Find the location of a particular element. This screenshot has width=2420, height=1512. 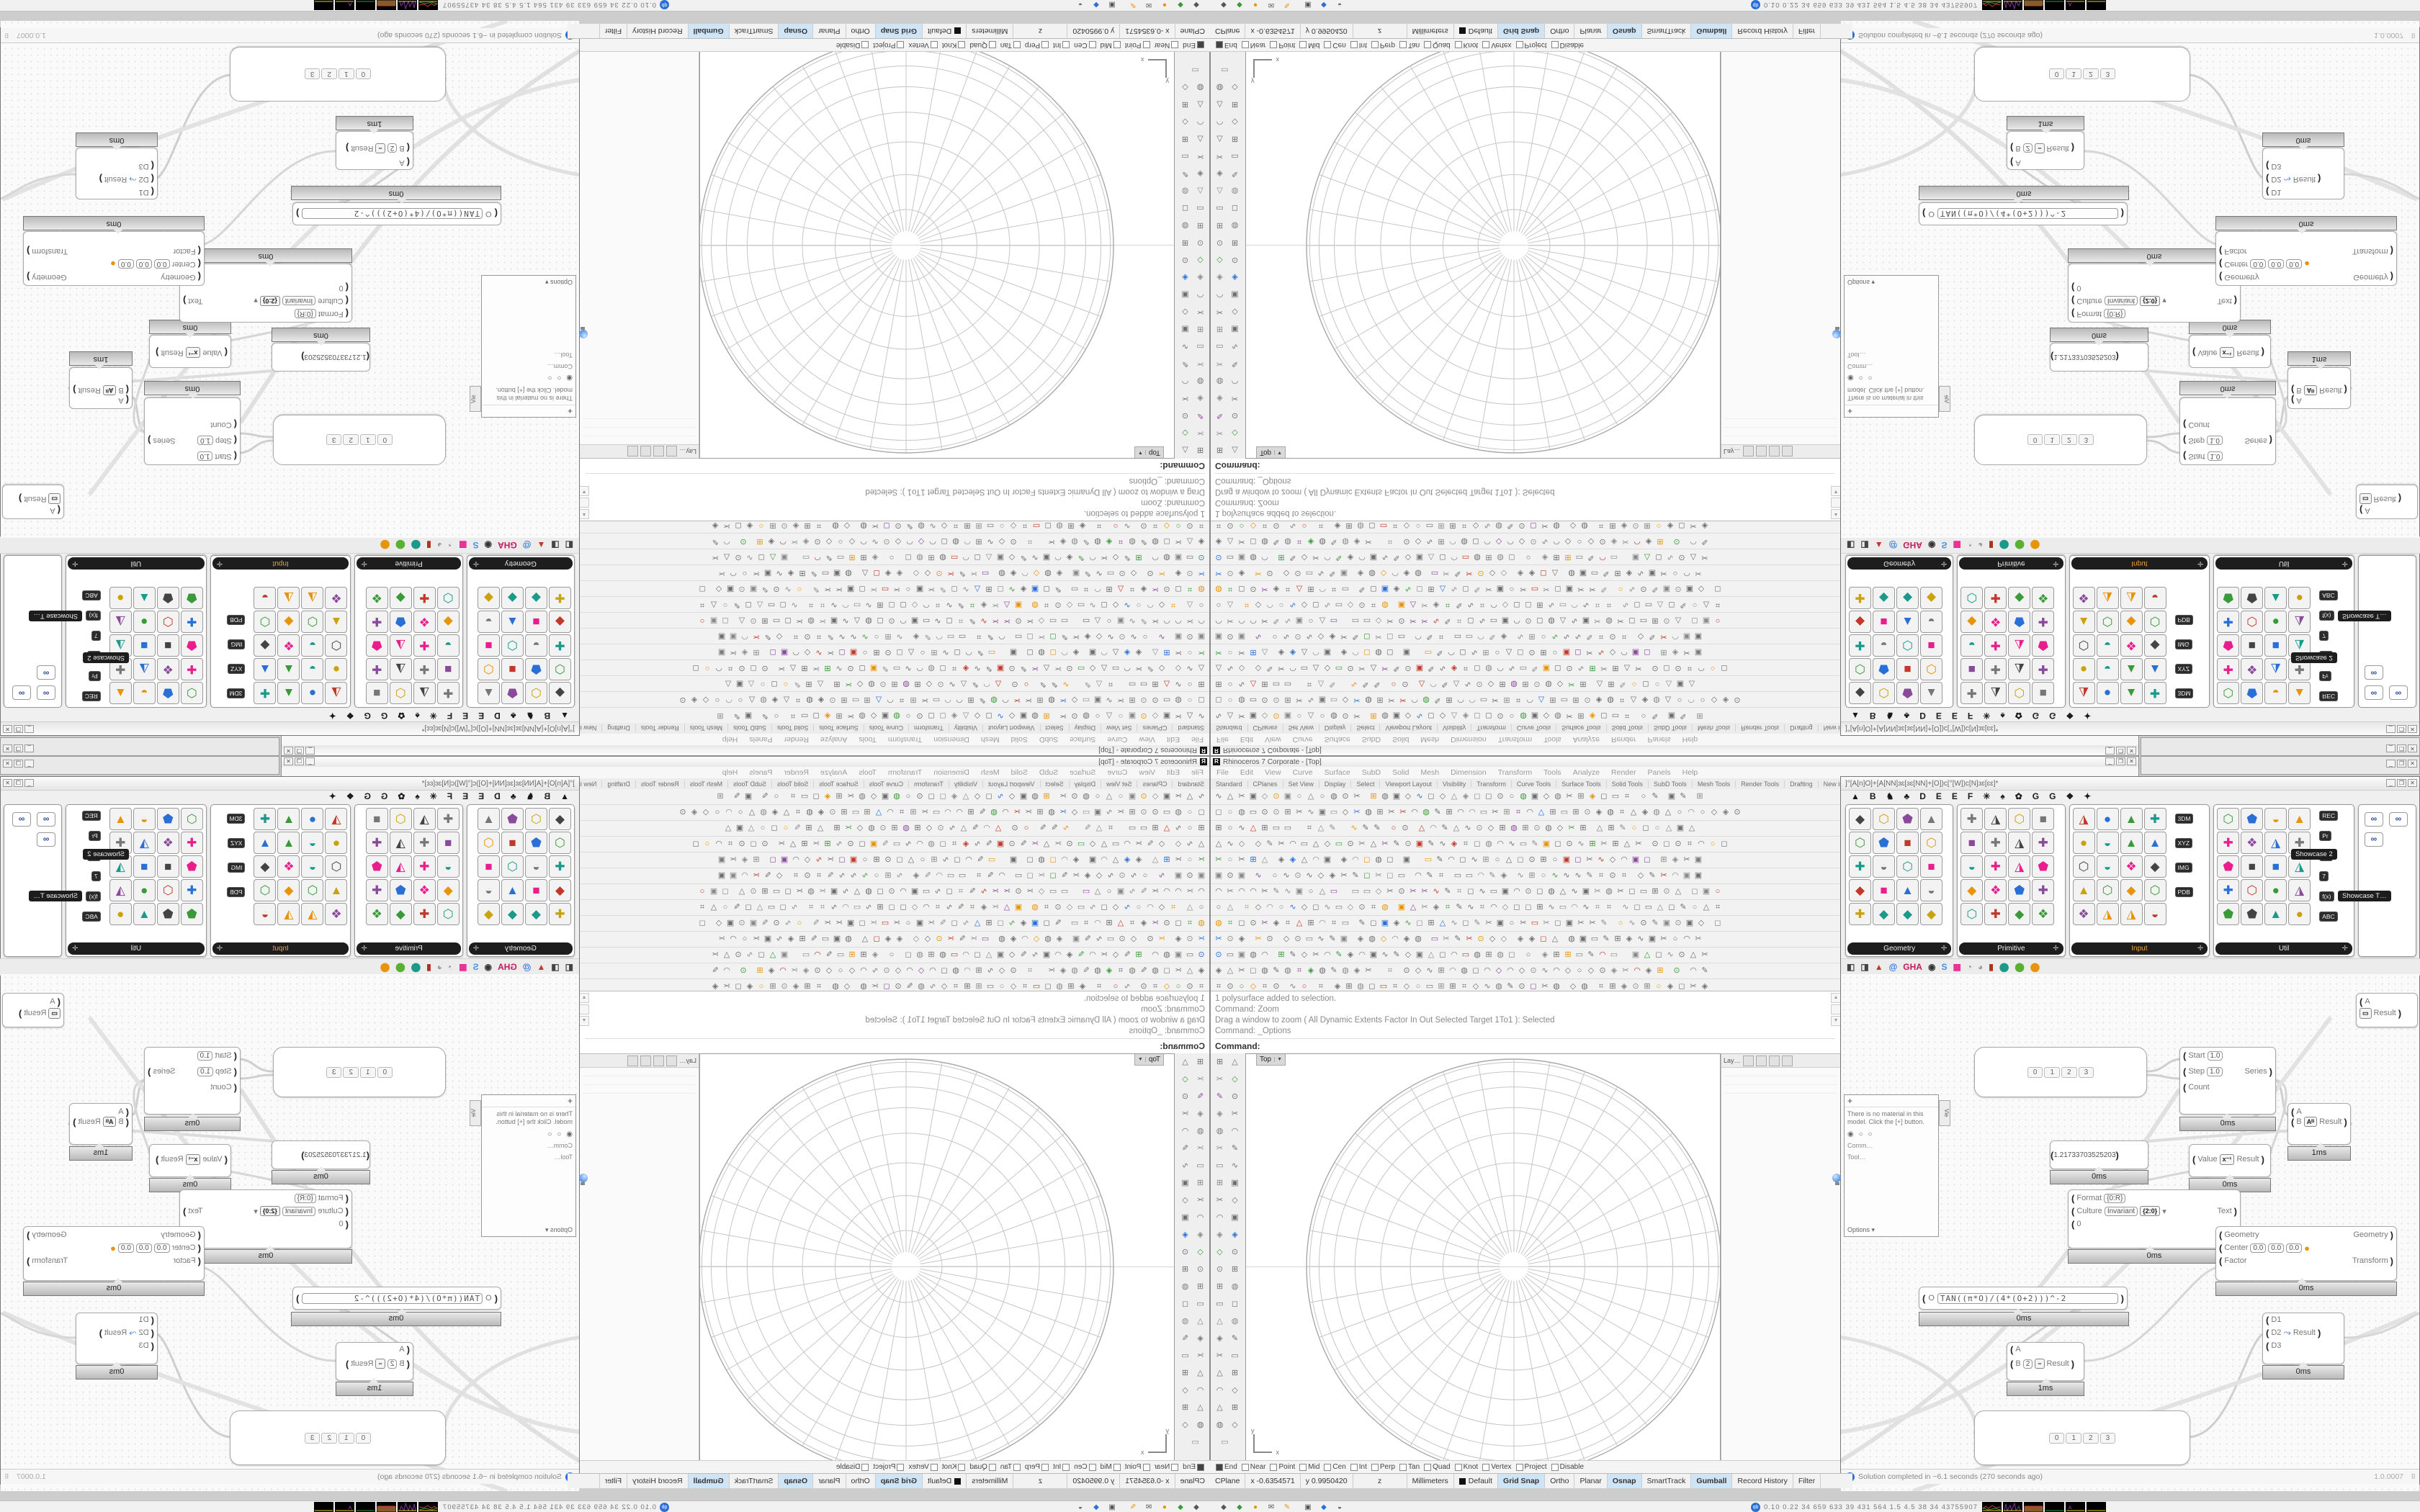

value-list-item: 1 is located at coordinates (368, 440).